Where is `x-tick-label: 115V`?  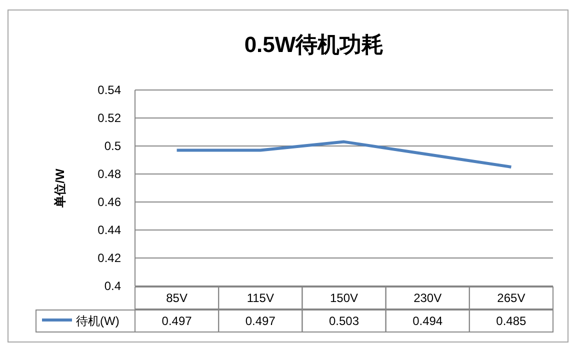 x-tick-label: 115V is located at coordinates (260, 298).